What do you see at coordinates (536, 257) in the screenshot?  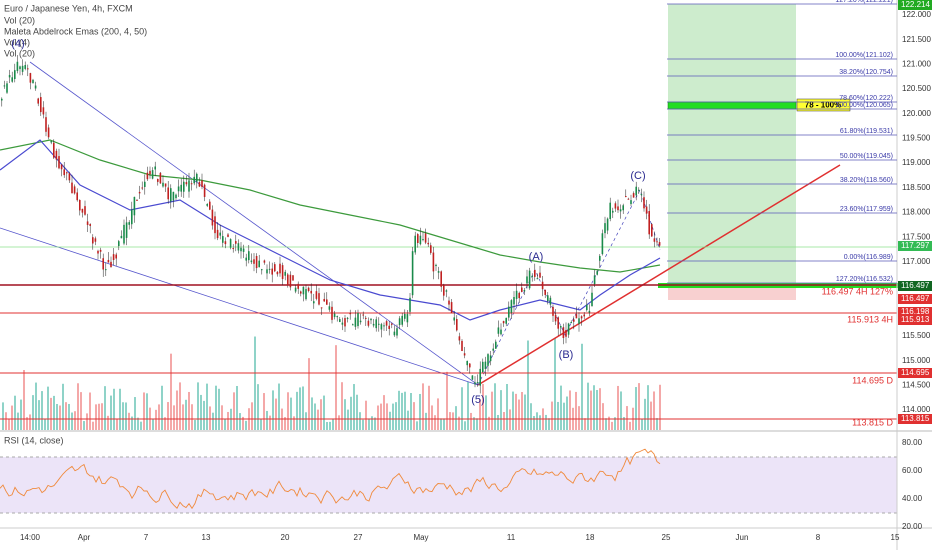 I see `wave-label: (A)` at bounding box center [536, 257].